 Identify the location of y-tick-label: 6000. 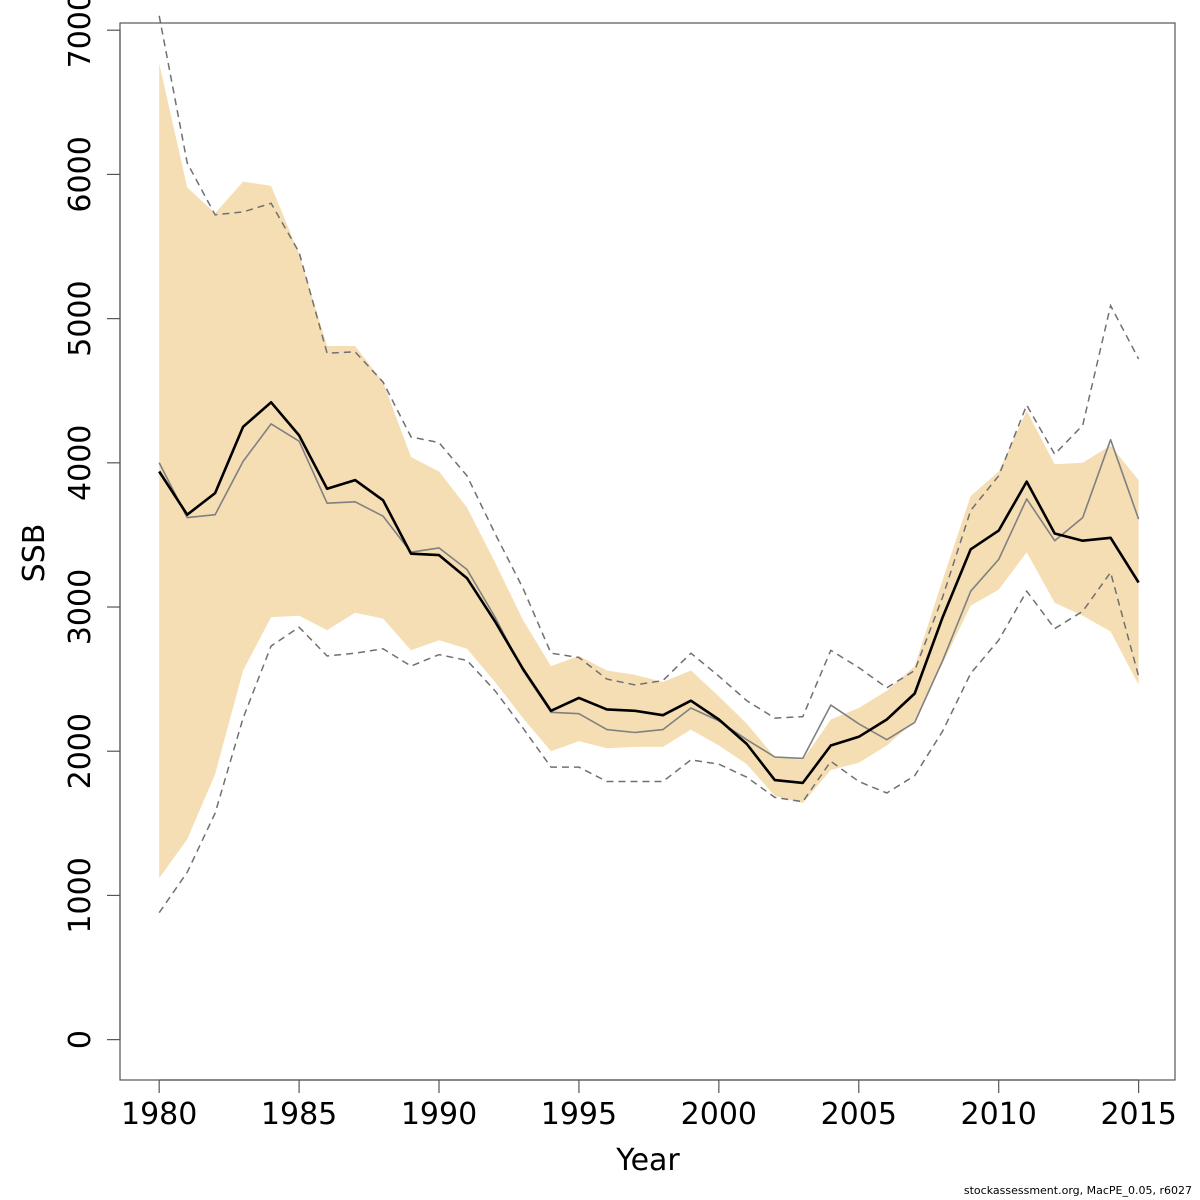
(80, 174).